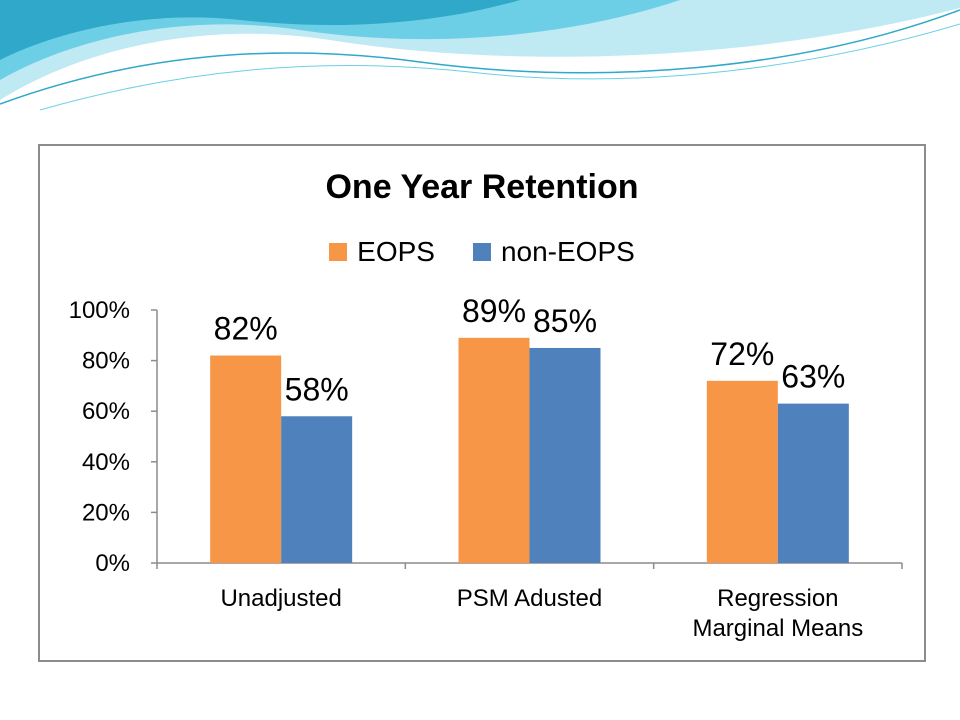 This screenshot has height=720, width=960. What do you see at coordinates (317, 389) in the screenshot?
I see `data-label-non-eops: 58%` at bounding box center [317, 389].